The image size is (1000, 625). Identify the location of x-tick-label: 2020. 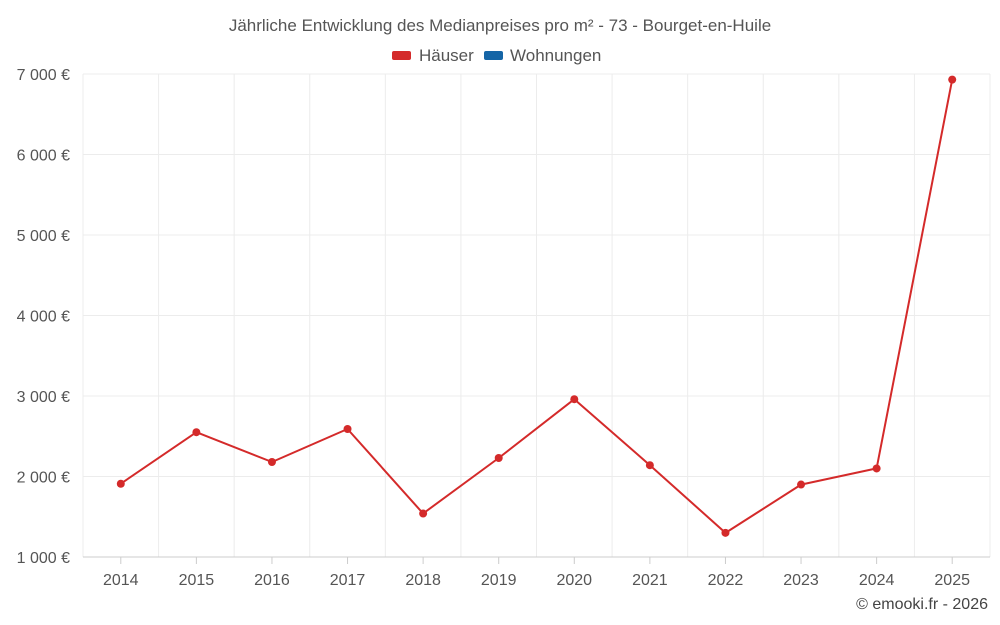
(574, 580).